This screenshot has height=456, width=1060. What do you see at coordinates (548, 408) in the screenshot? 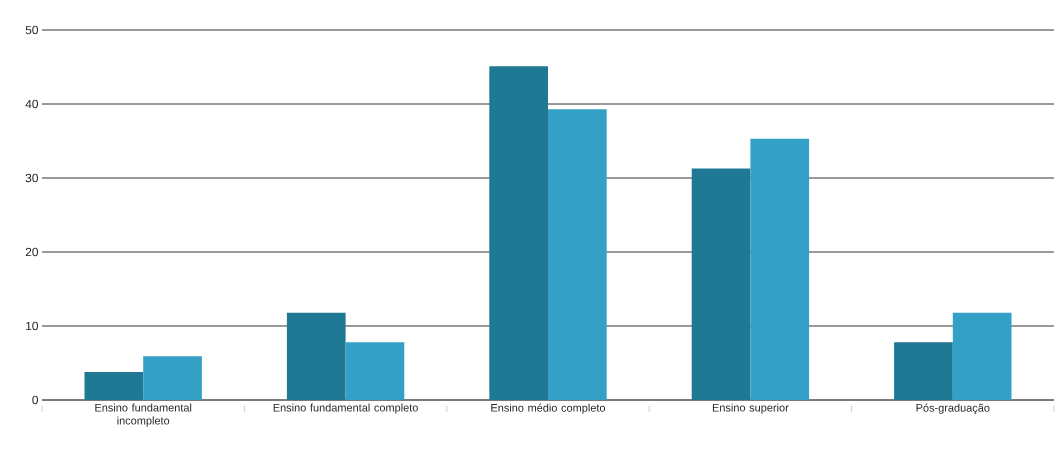
I see `x-tick-label: Ensino médio completo` at bounding box center [548, 408].